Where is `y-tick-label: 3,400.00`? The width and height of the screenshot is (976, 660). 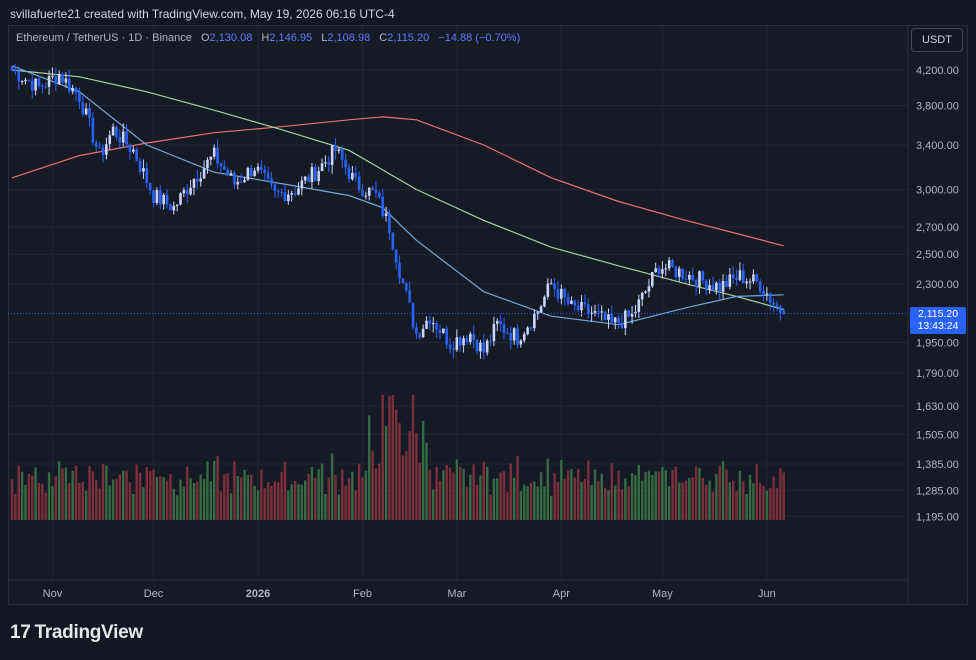 y-tick-label: 3,400.00 is located at coordinates (937, 146).